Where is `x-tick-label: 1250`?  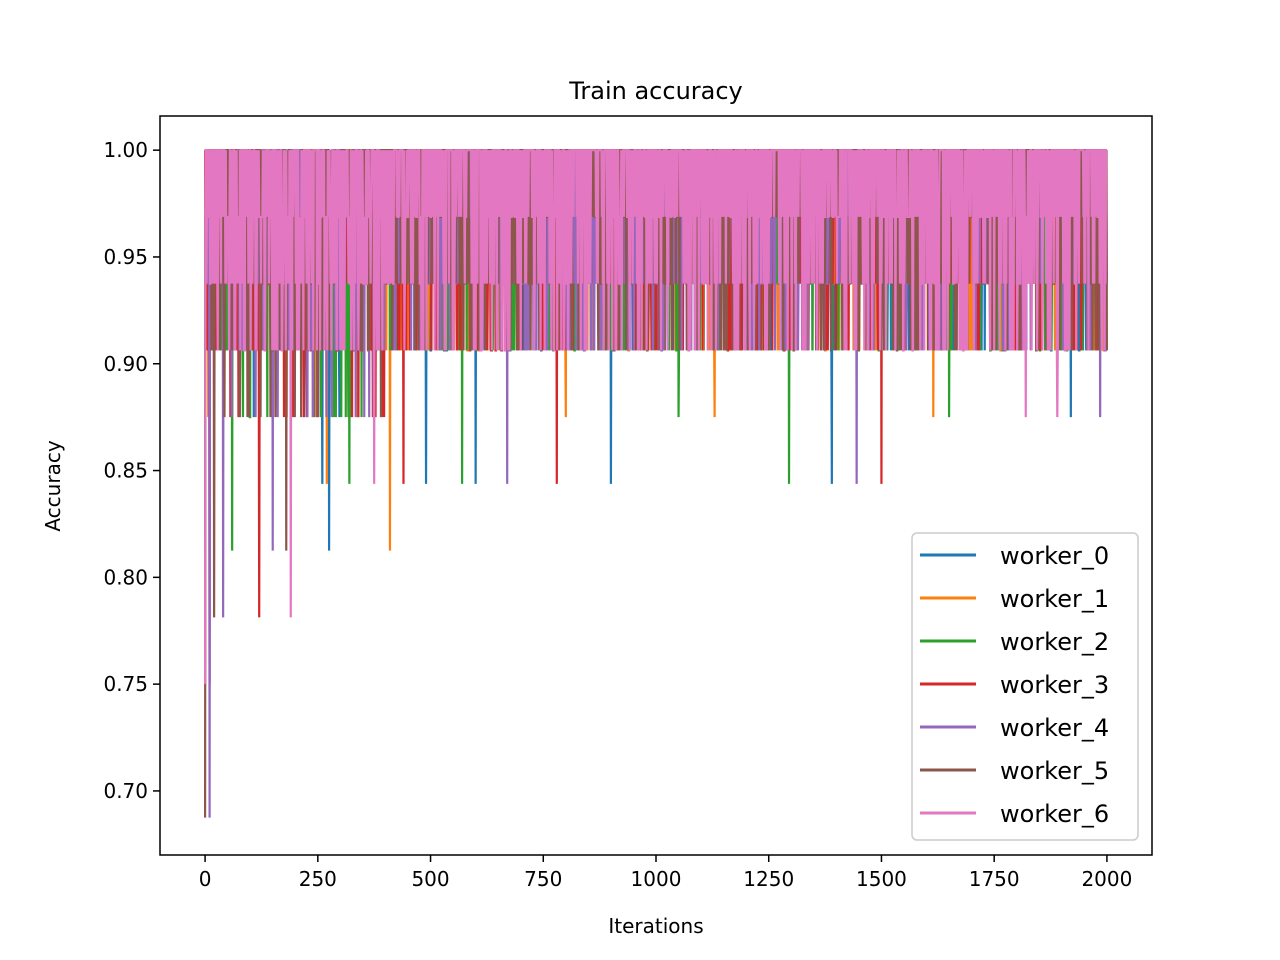 x-tick-label: 1250 is located at coordinates (768, 879).